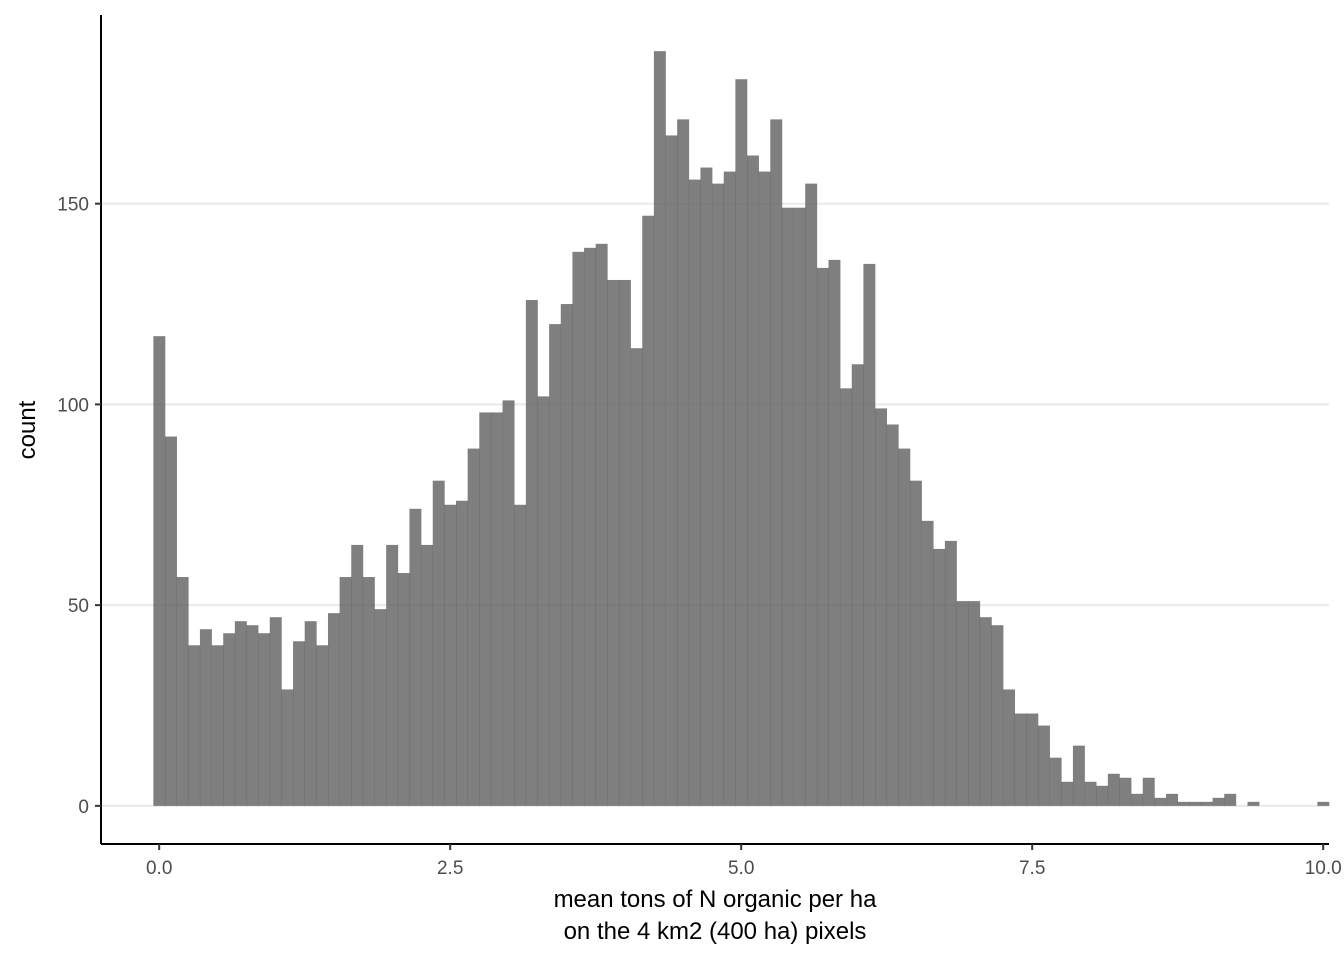 The image size is (1344, 960). I want to click on x-tick-label-0: 0.0, so click(159, 868).